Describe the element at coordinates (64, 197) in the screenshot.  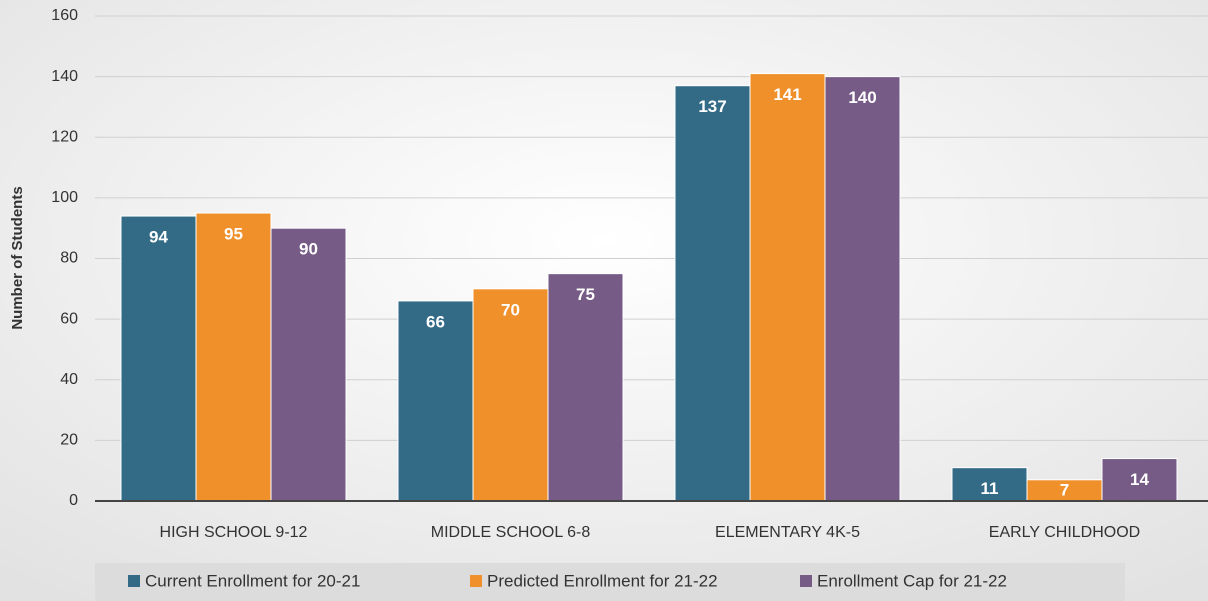
I see `y-tick-label: 100` at that location.